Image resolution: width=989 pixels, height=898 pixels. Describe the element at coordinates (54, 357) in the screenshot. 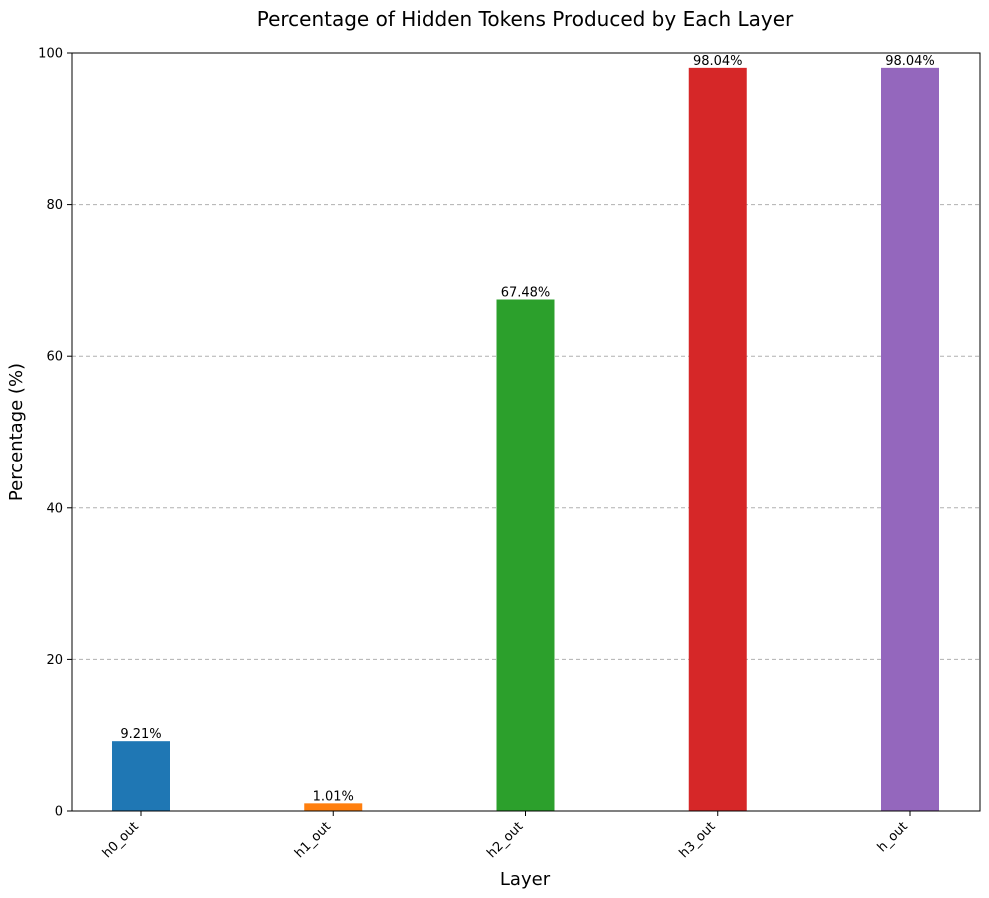

I see `y-tick-label: 60` at that location.